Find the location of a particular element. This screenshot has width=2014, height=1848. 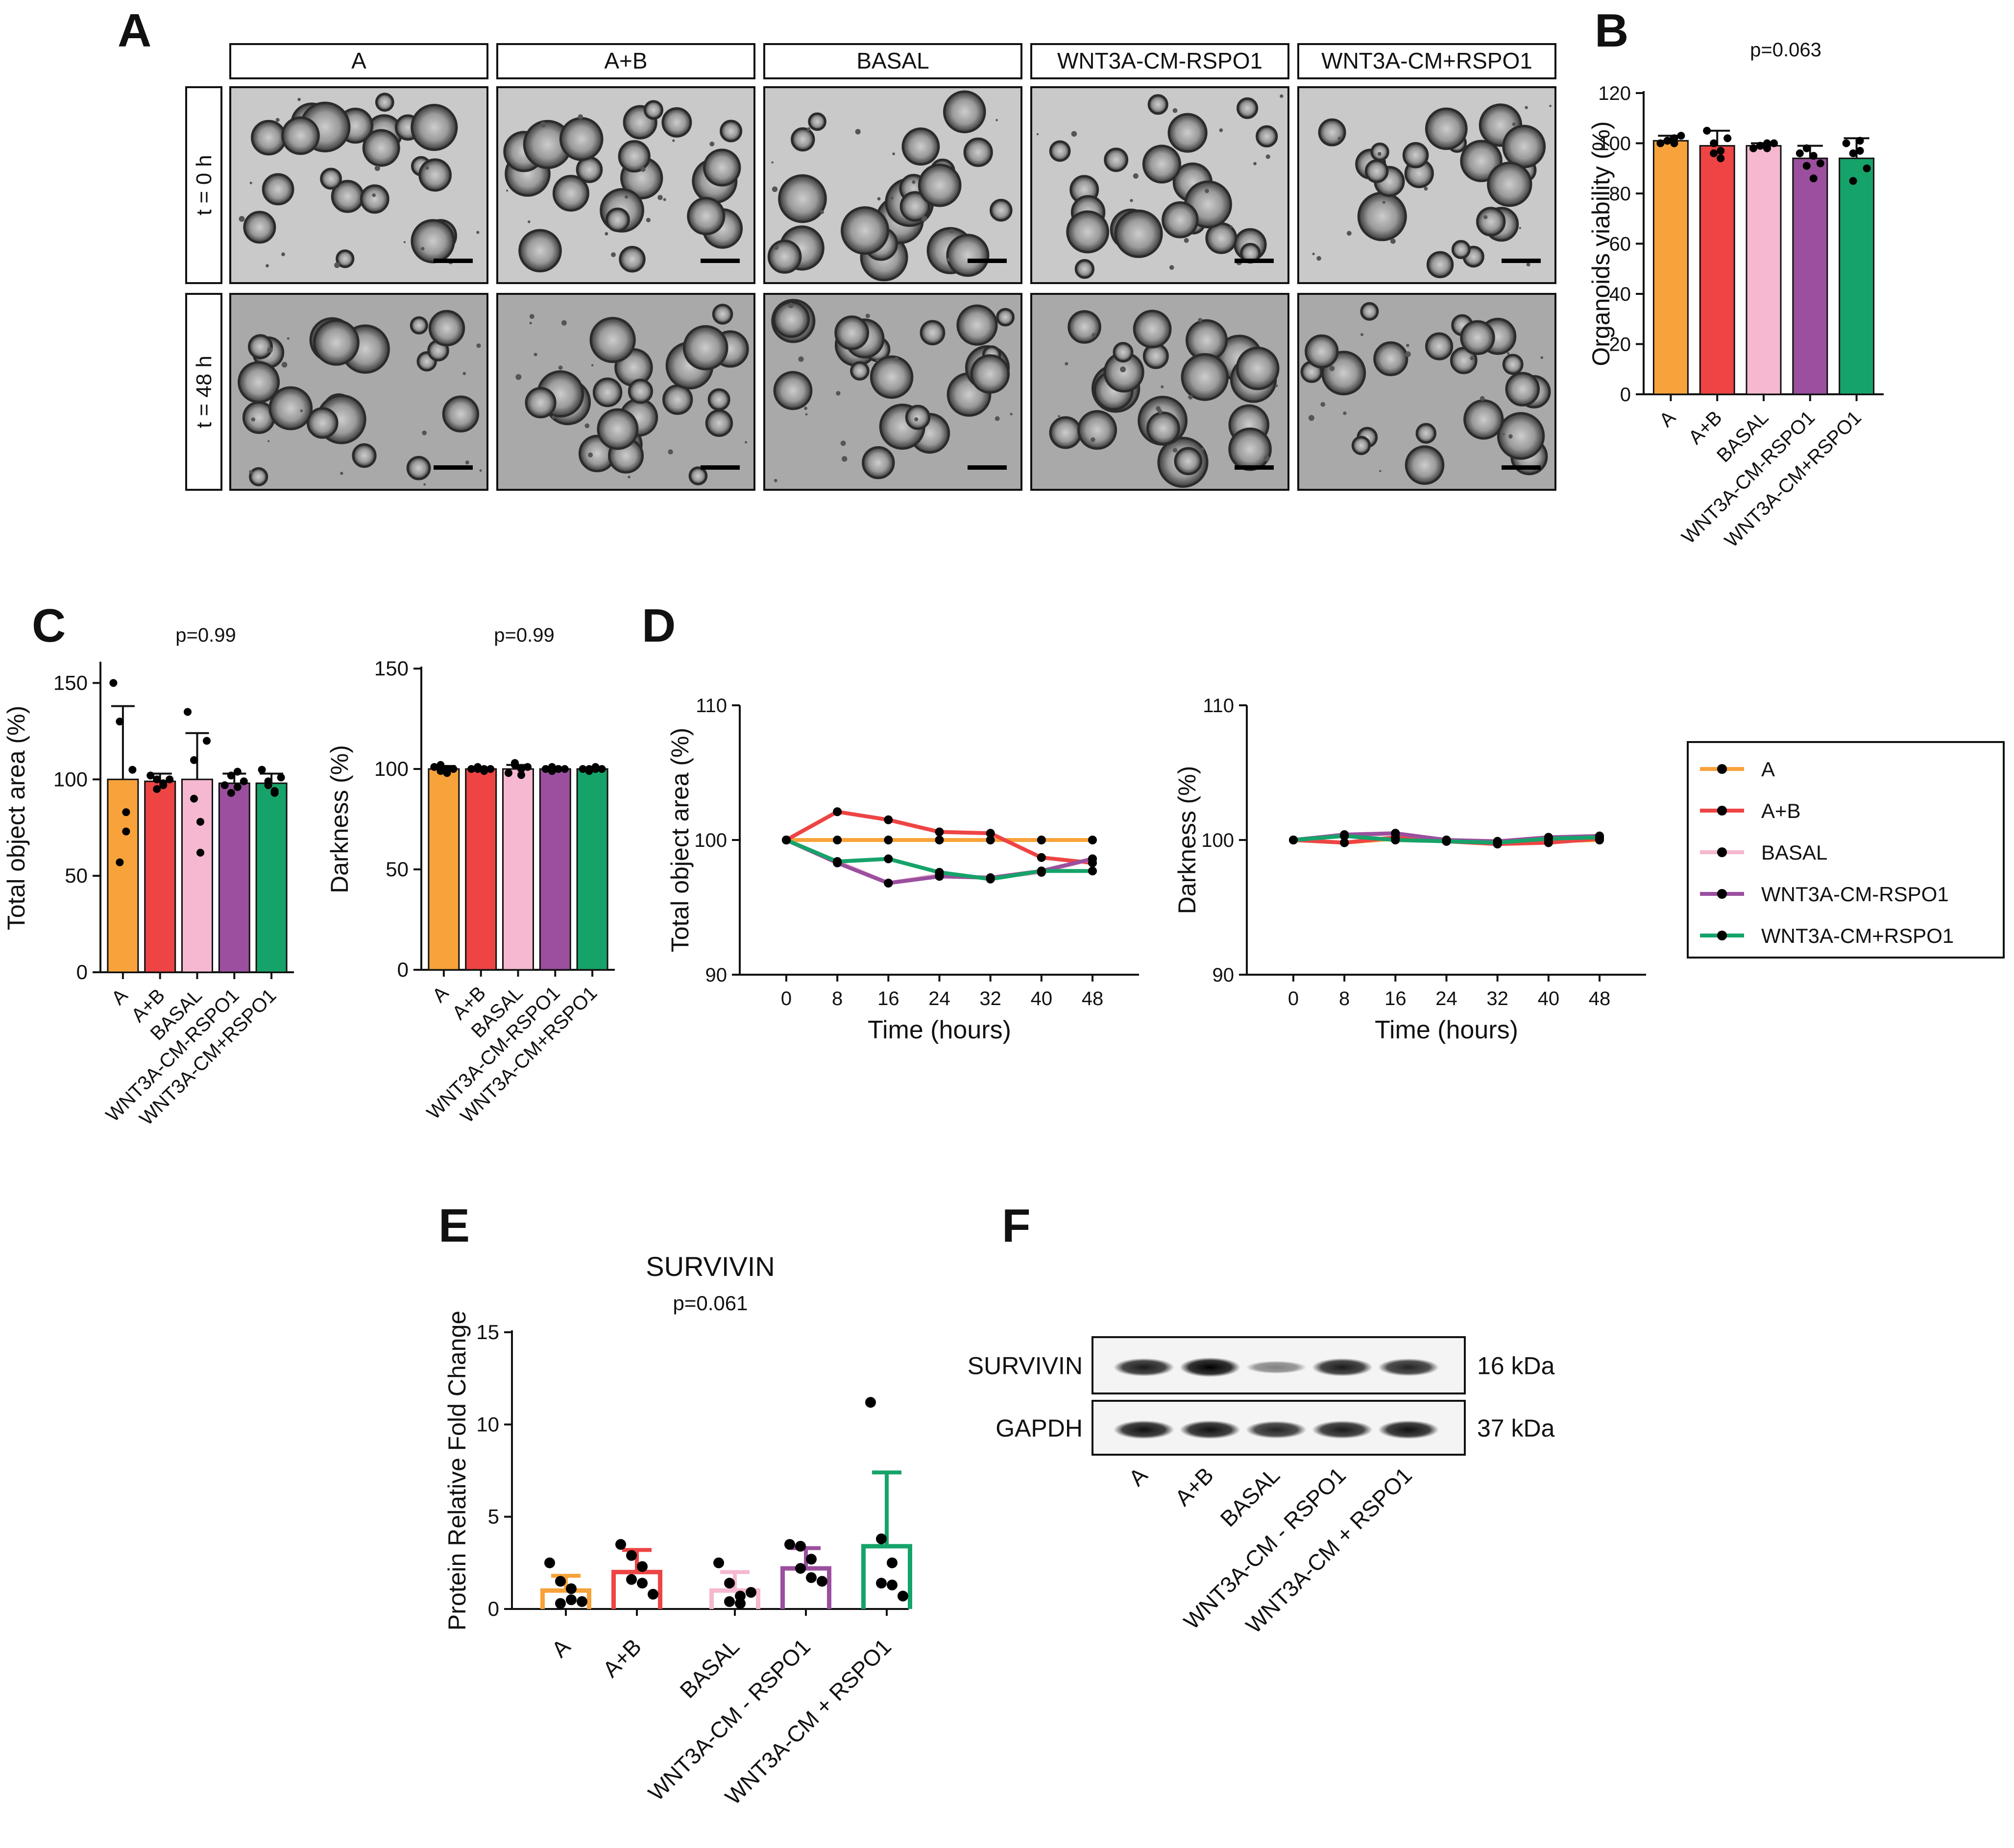

chart-subtitle: p=0.061 is located at coordinates (711, 1303).